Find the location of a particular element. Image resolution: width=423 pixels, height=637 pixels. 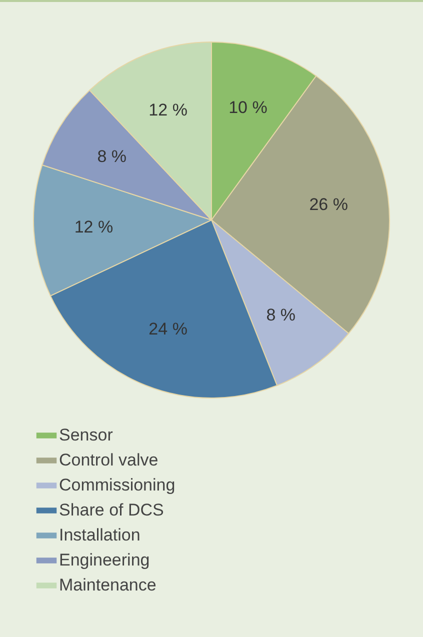

data-label: 26 % is located at coordinates (328, 204).